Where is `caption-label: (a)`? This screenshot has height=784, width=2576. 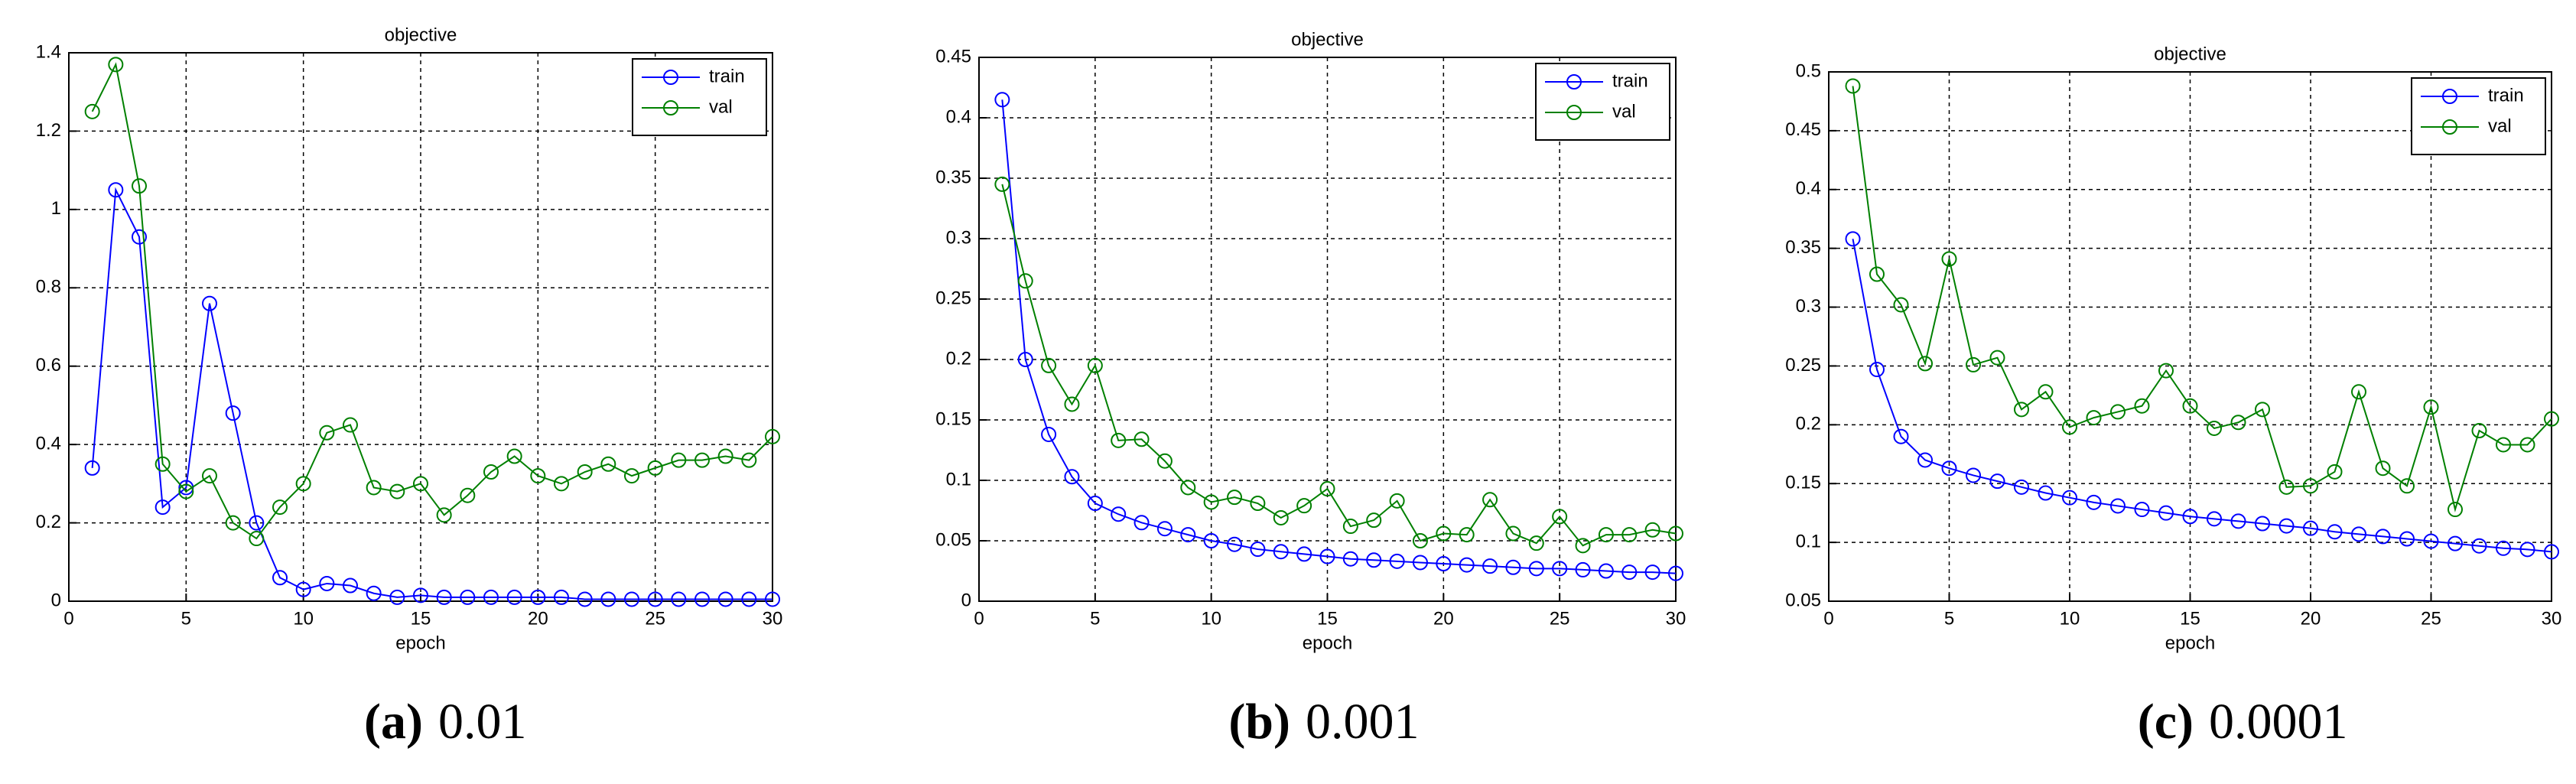 caption-label: (a) is located at coordinates (393, 722).